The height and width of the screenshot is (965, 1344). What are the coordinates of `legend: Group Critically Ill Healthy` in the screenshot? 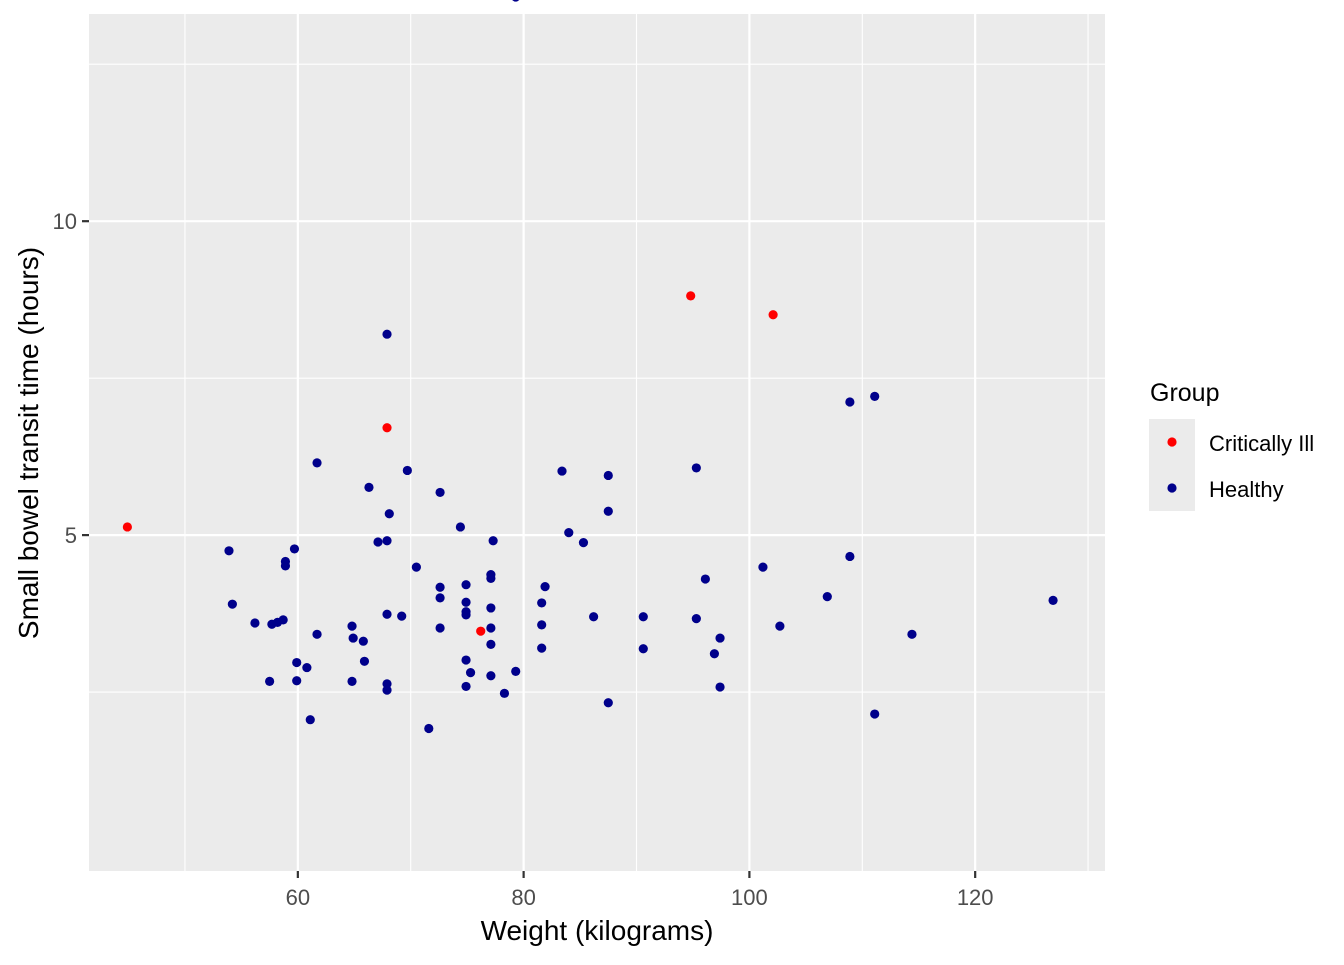 It's located at (1231, 445).